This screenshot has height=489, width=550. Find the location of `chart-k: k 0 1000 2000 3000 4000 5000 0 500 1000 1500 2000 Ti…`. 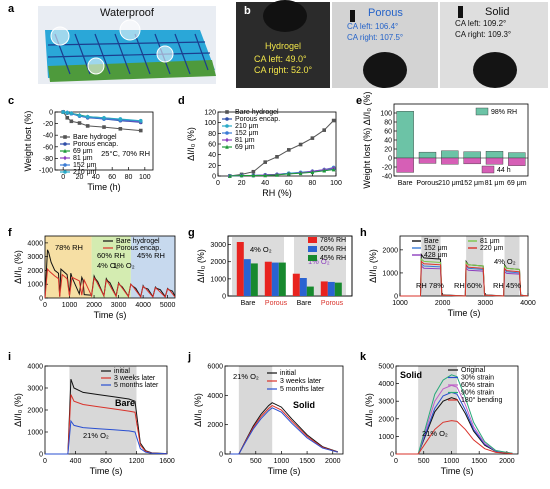

chart-k: k 0 1000 2000 3000 4000 5000 0 500 1000 1500 2000 Ti… is located at coordinates (439, 413).